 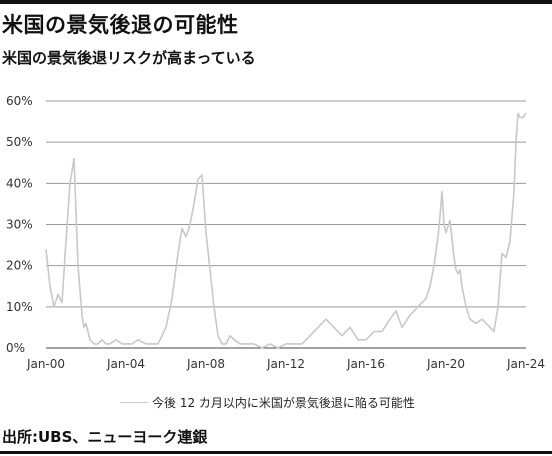 I want to click on page-title: 米国の景気後退の可能性, so click(x=120, y=25).